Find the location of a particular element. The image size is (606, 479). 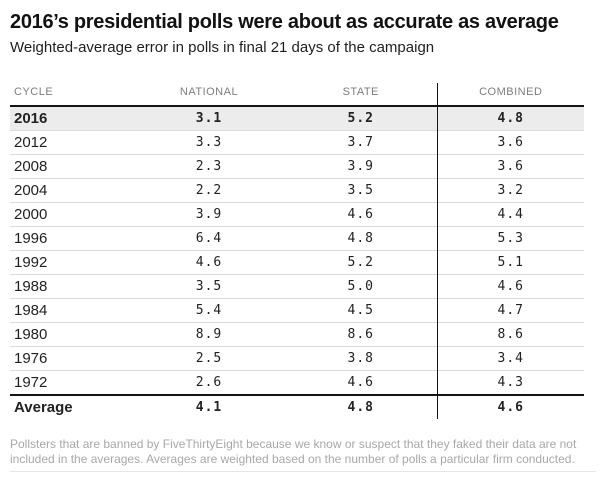

table-row: 1992 4.6 5.2 5.1 is located at coordinates (297, 262).